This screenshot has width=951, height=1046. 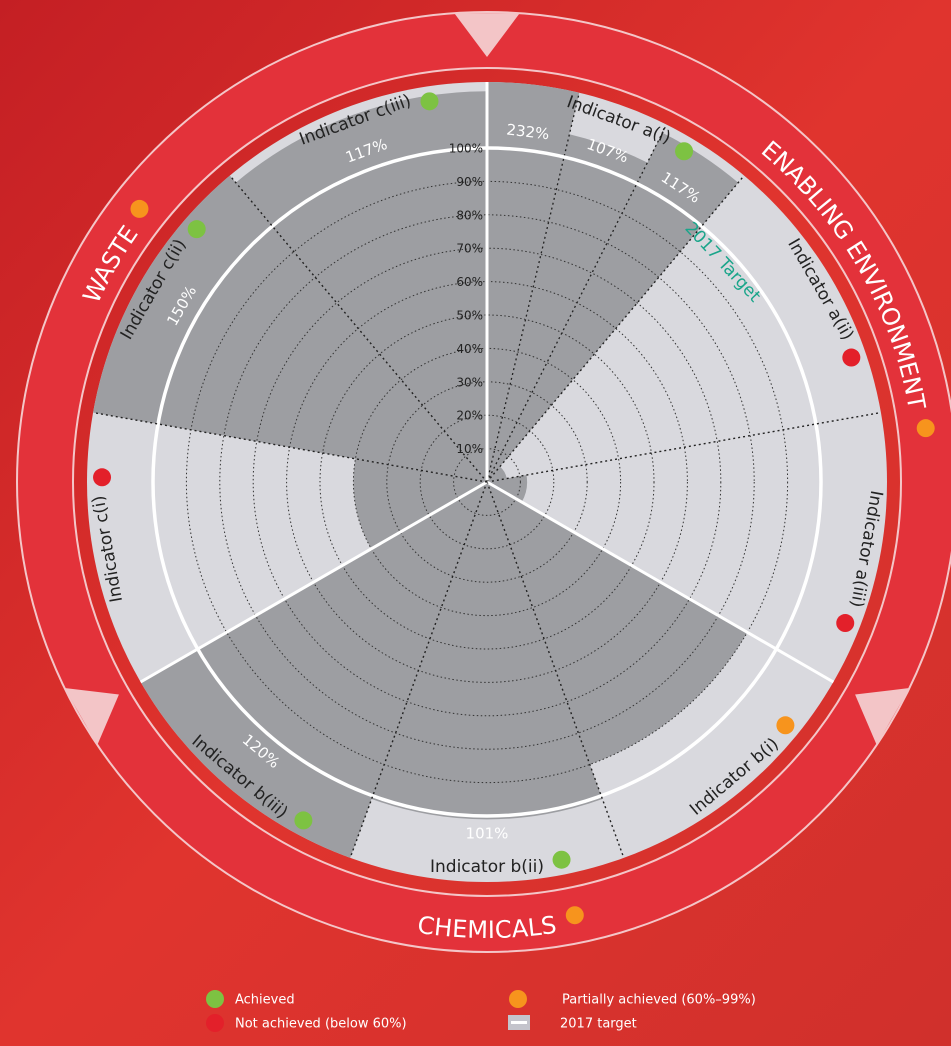 What do you see at coordinates (466, 149) in the screenshot?
I see `r-tick-label: 100%` at bounding box center [466, 149].